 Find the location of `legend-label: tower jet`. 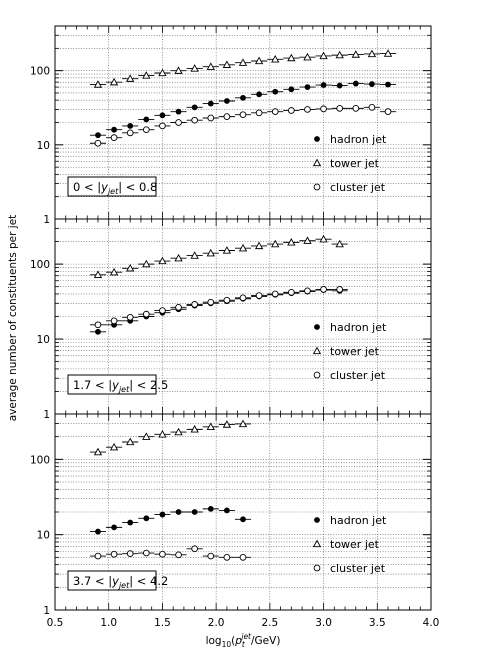

legend-label: tower jet is located at coordinates (355, 544).